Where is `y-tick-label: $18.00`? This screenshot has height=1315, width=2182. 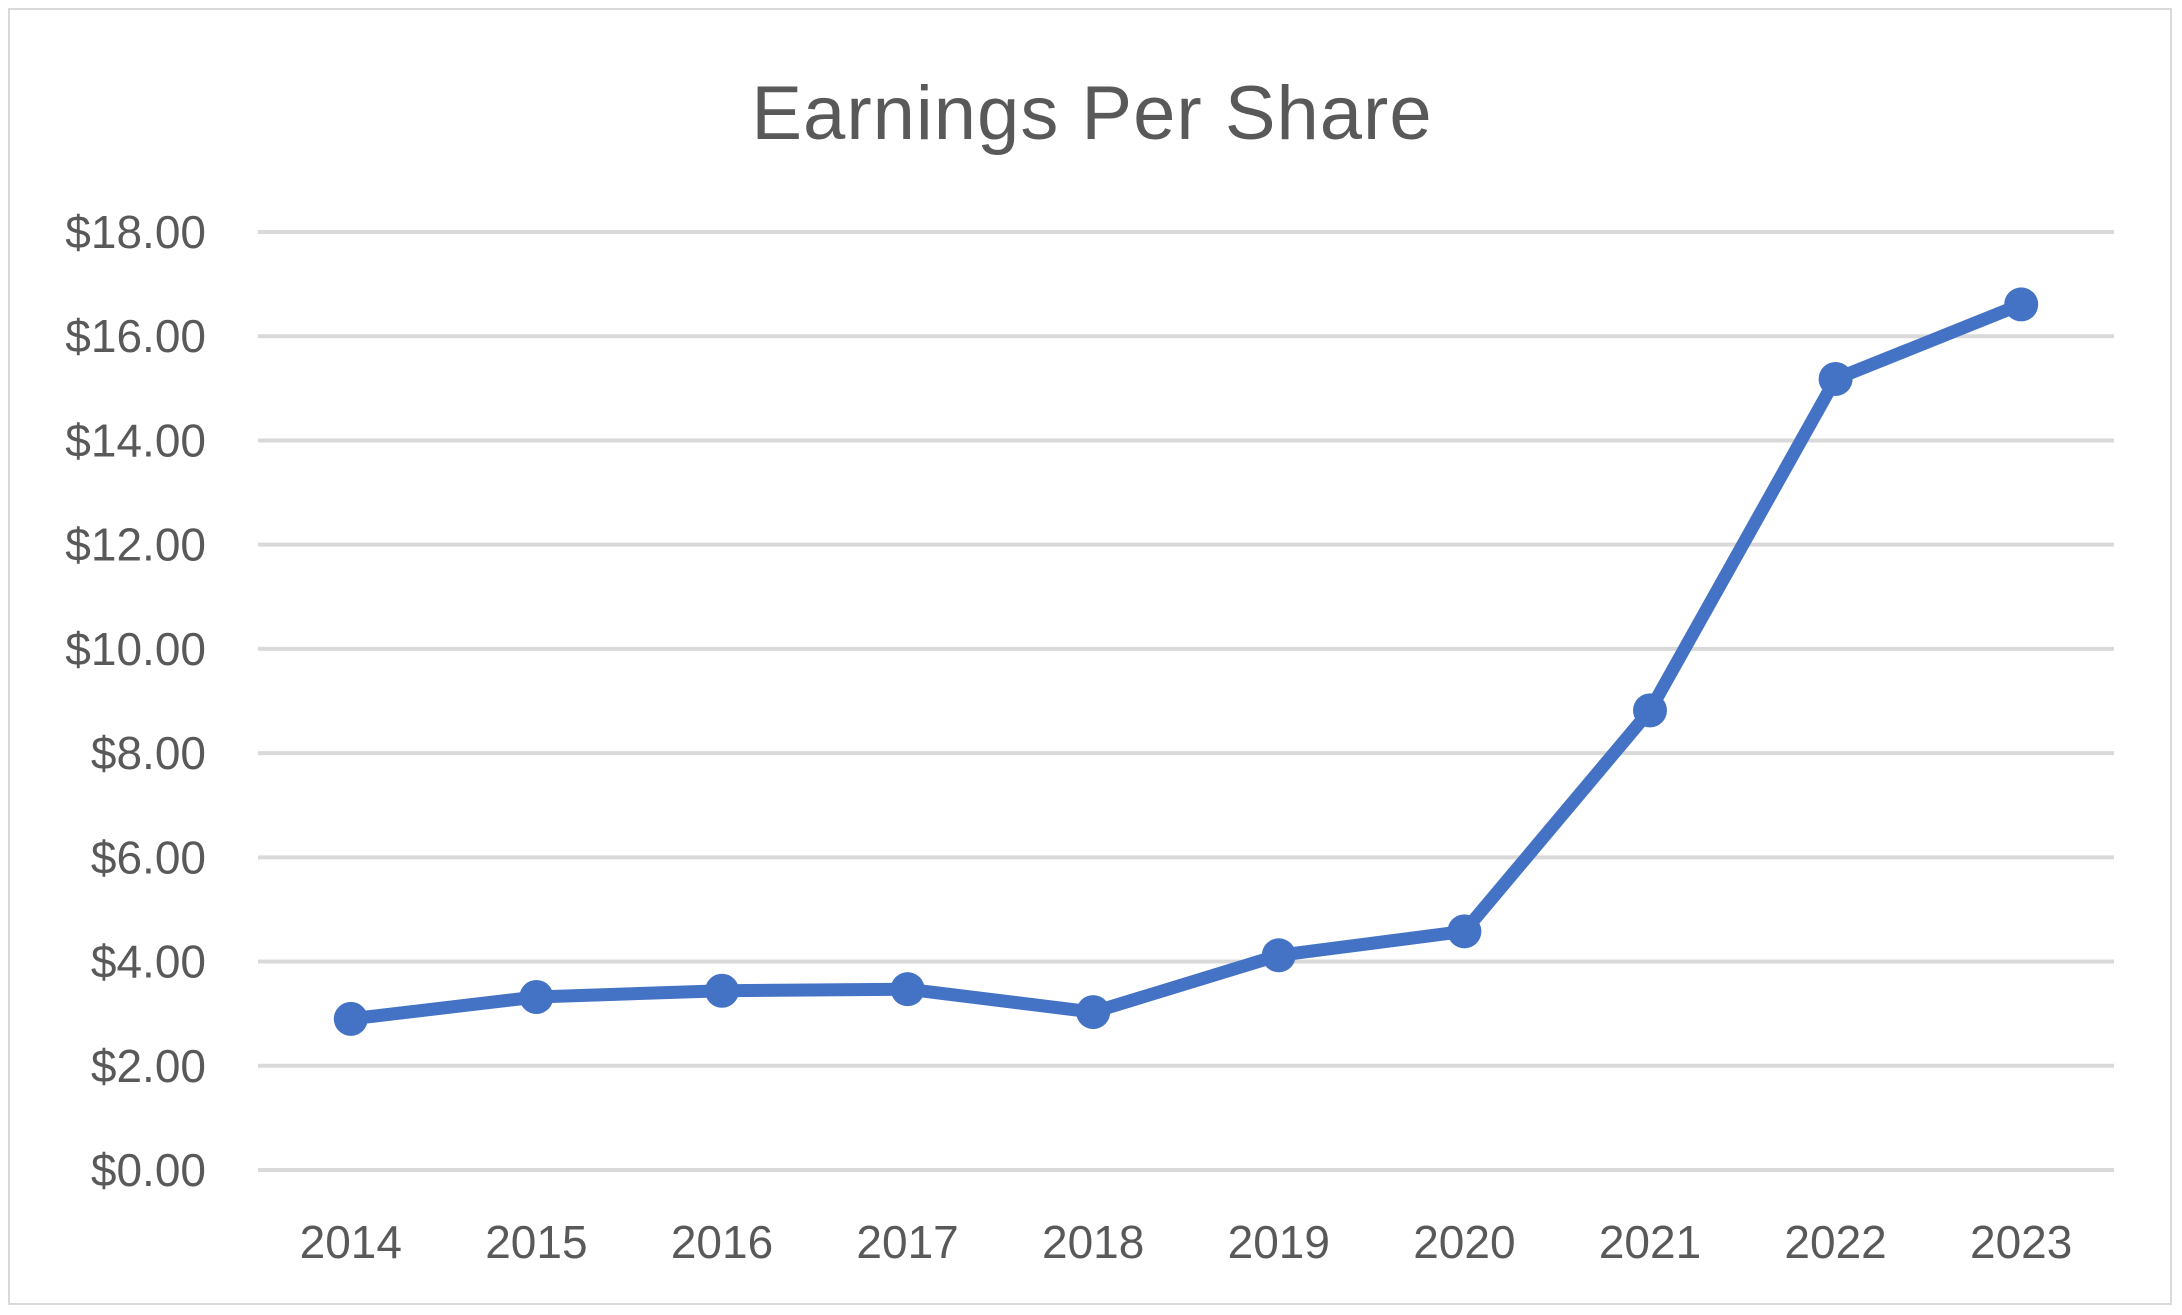
y-tick-label: $18.00 is located at coordinates (135, 232).